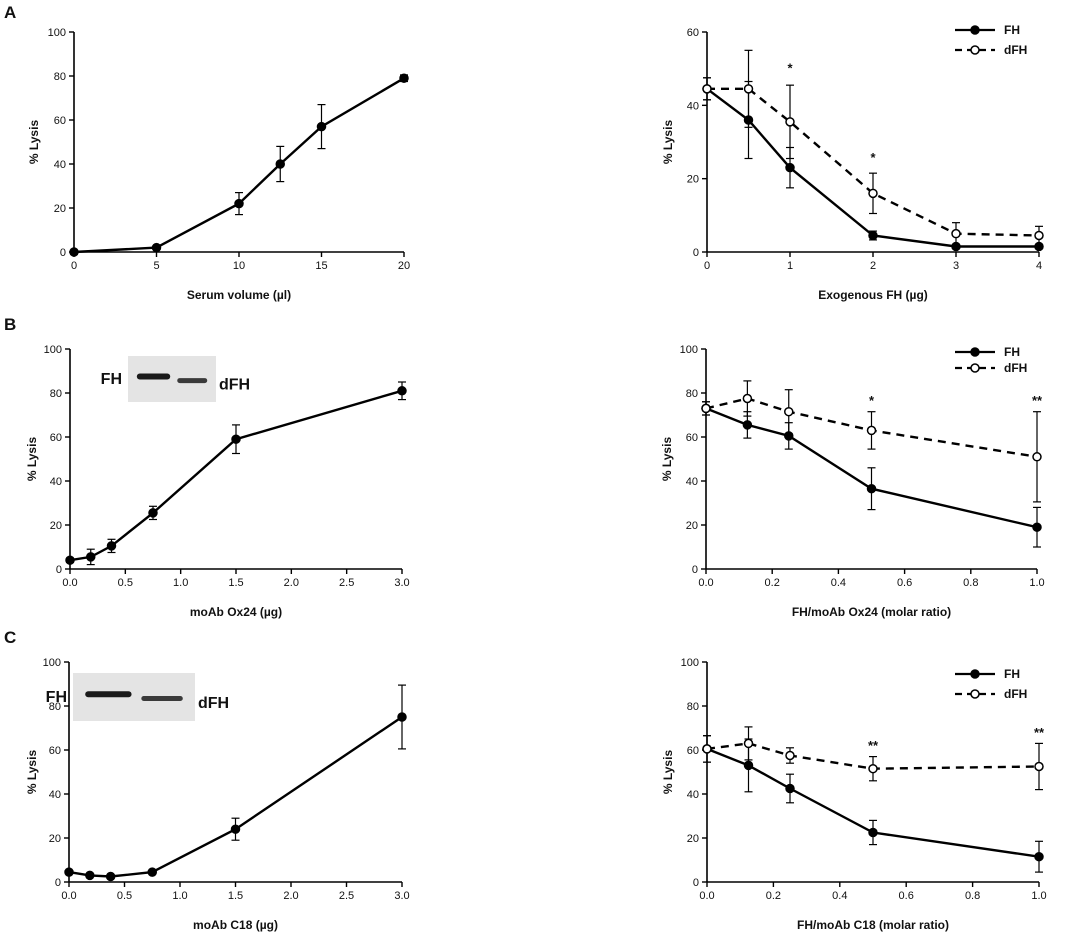  I want to click on x-tick-label: 2, so click(873, 266).